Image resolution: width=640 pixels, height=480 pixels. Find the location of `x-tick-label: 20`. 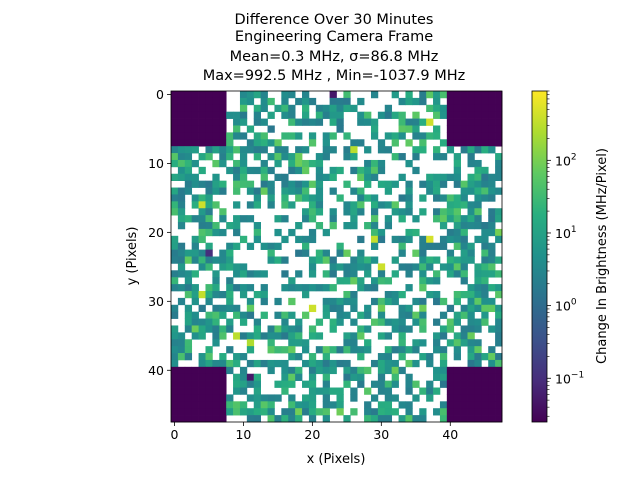

x-tick-label: 20 is located at coordinates (312, 434).